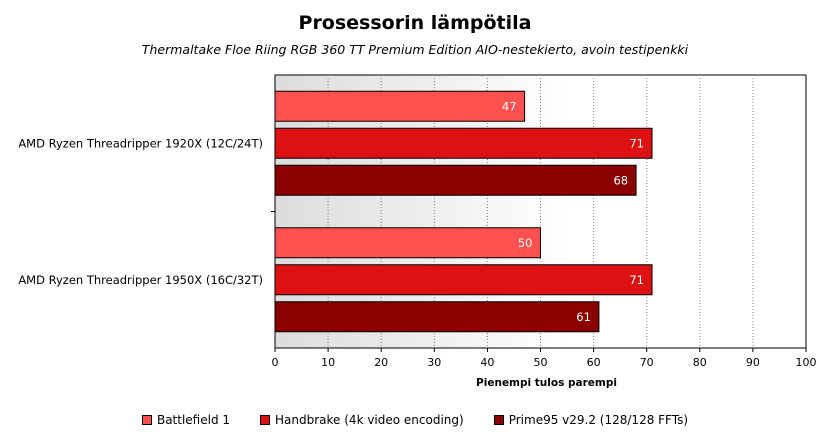 This screenshot has width=830, height=443. Describe the element at coordinates (753, 362) in the screenshot. I see `x-tick-label: 90` at that location.